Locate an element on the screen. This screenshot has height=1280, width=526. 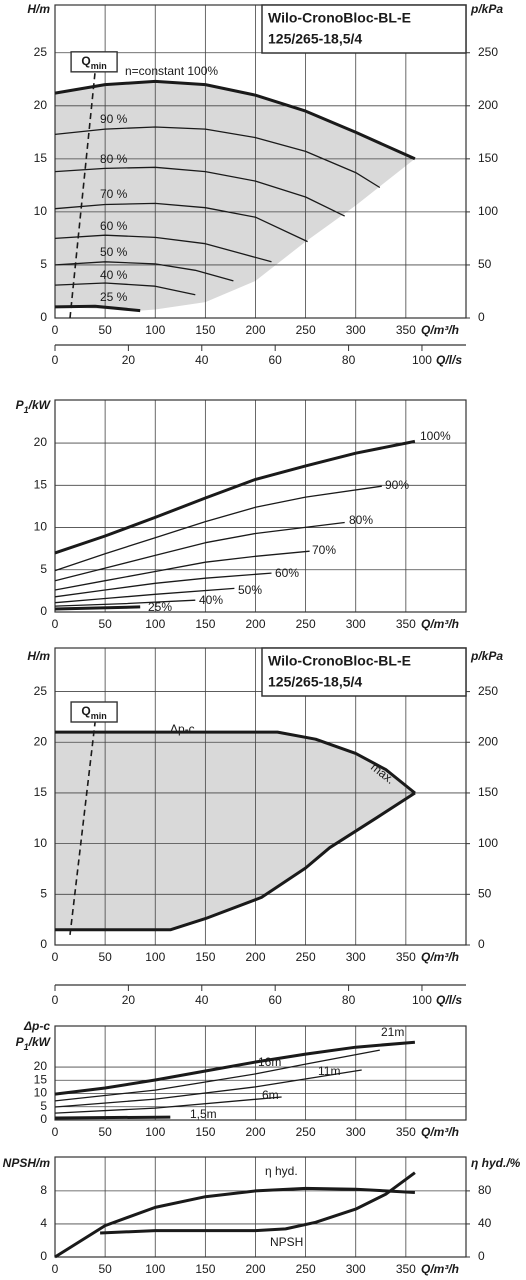
curve-label: 6m is located at coordinates (270, 1095).